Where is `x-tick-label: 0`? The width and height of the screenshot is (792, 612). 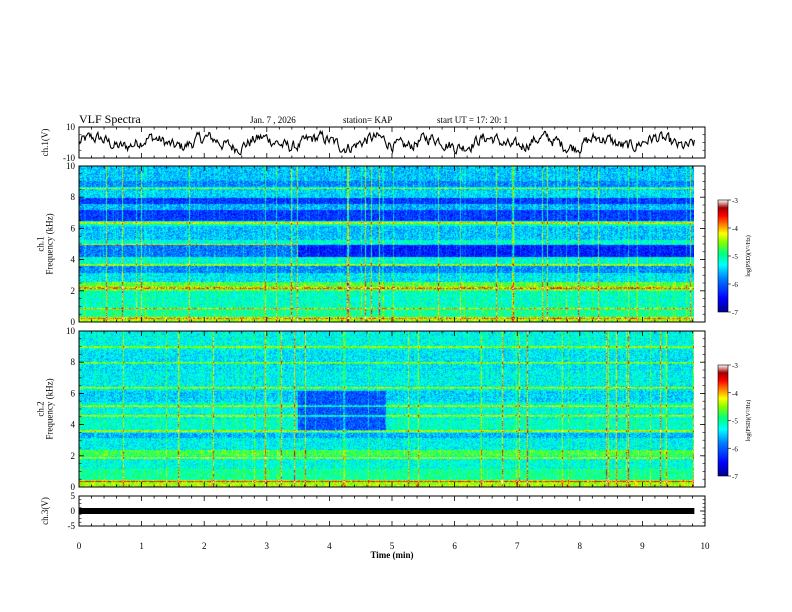
x-tick-label: 0 is located at coordinates (79, 546).